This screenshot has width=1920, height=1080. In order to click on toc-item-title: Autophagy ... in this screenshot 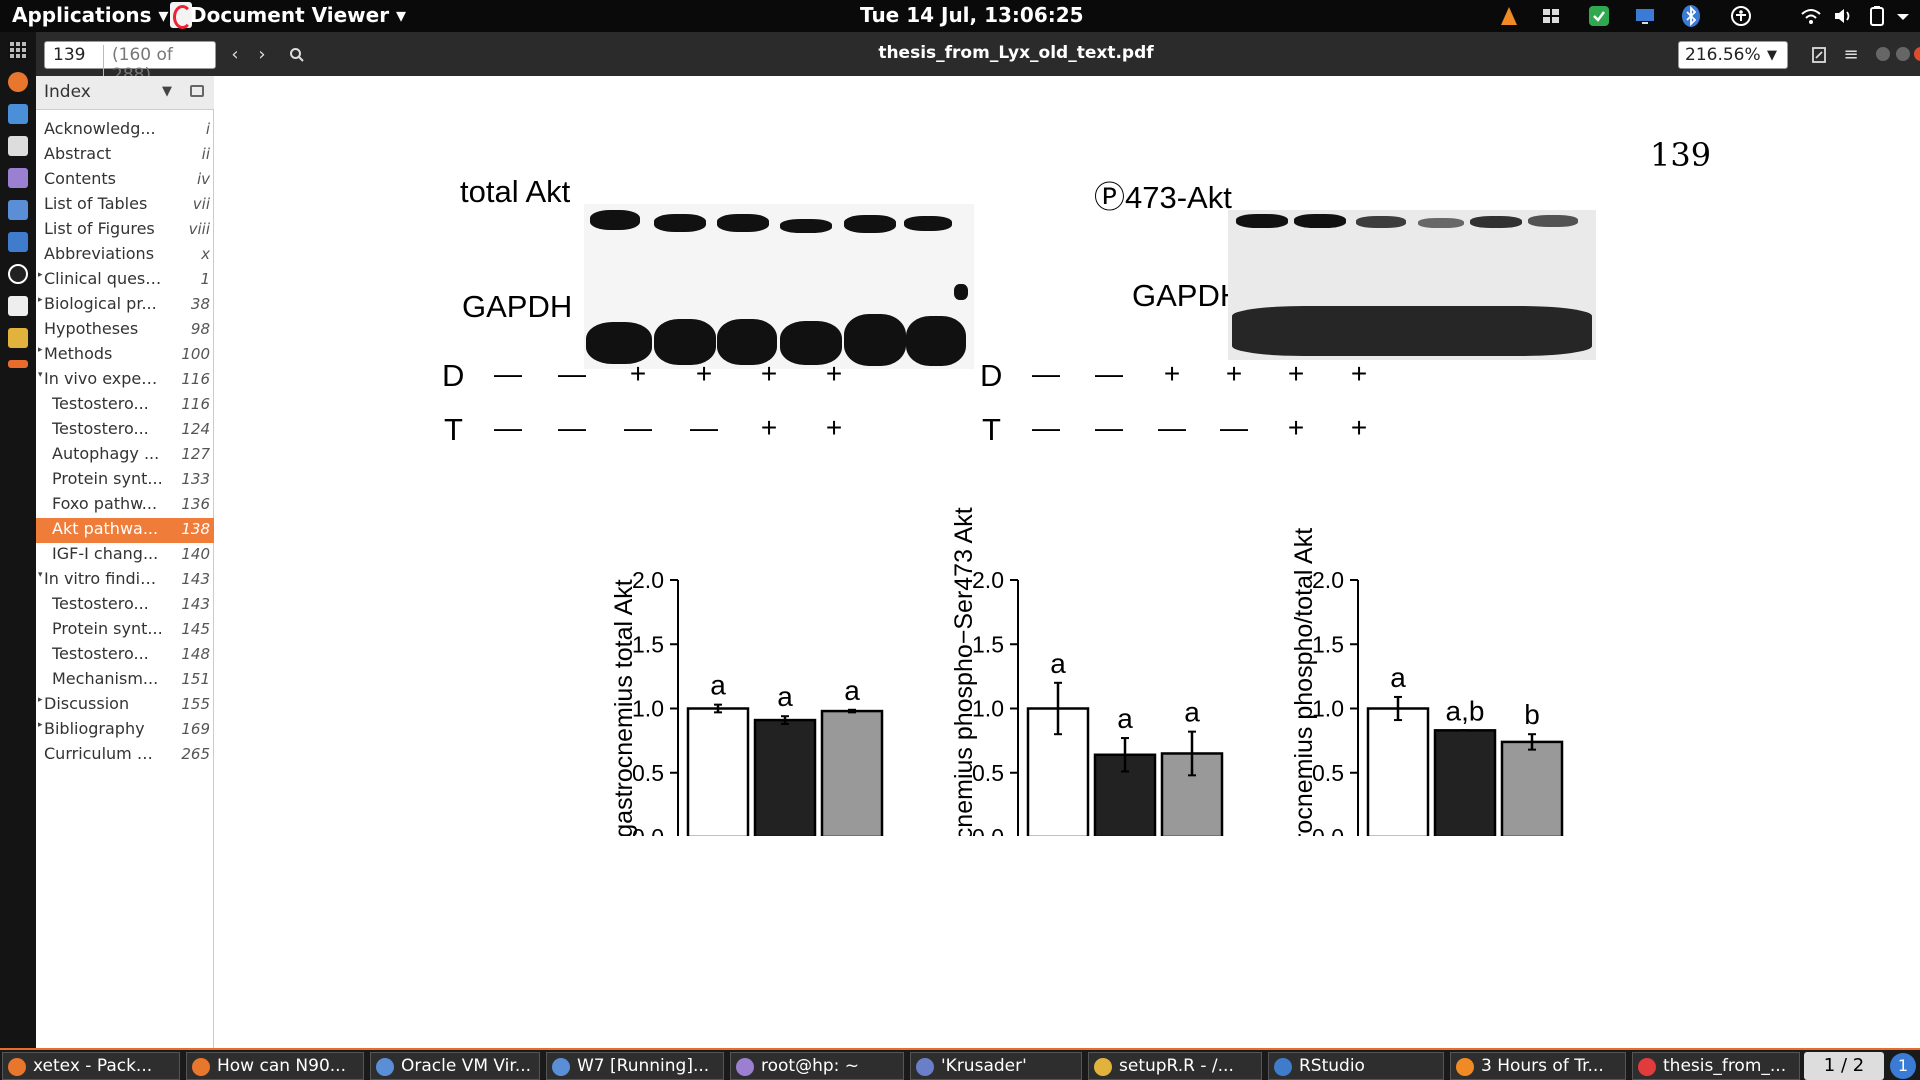, I will do `click(106, 453)`.